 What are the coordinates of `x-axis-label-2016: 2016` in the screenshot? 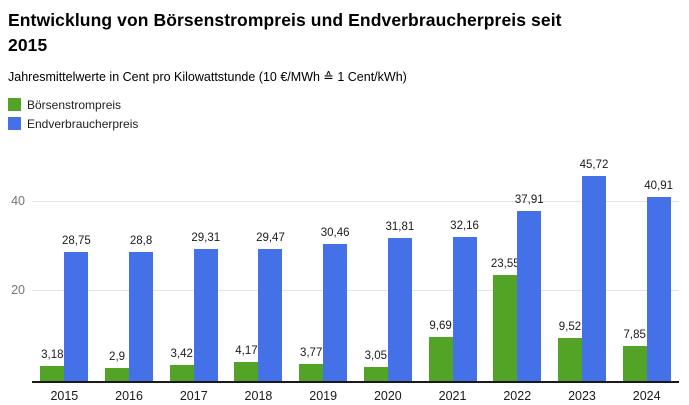 It's located at (129, 395).